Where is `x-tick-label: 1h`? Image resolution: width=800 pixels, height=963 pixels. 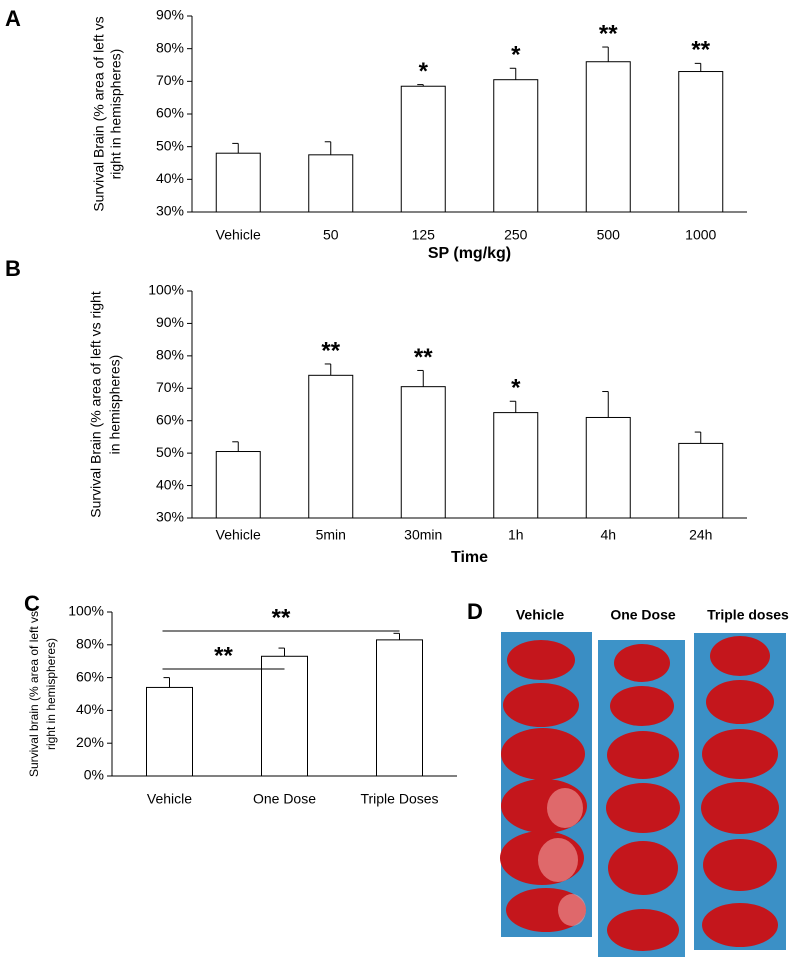 x-tick-label: 1h is located at coordinates (516, 535).